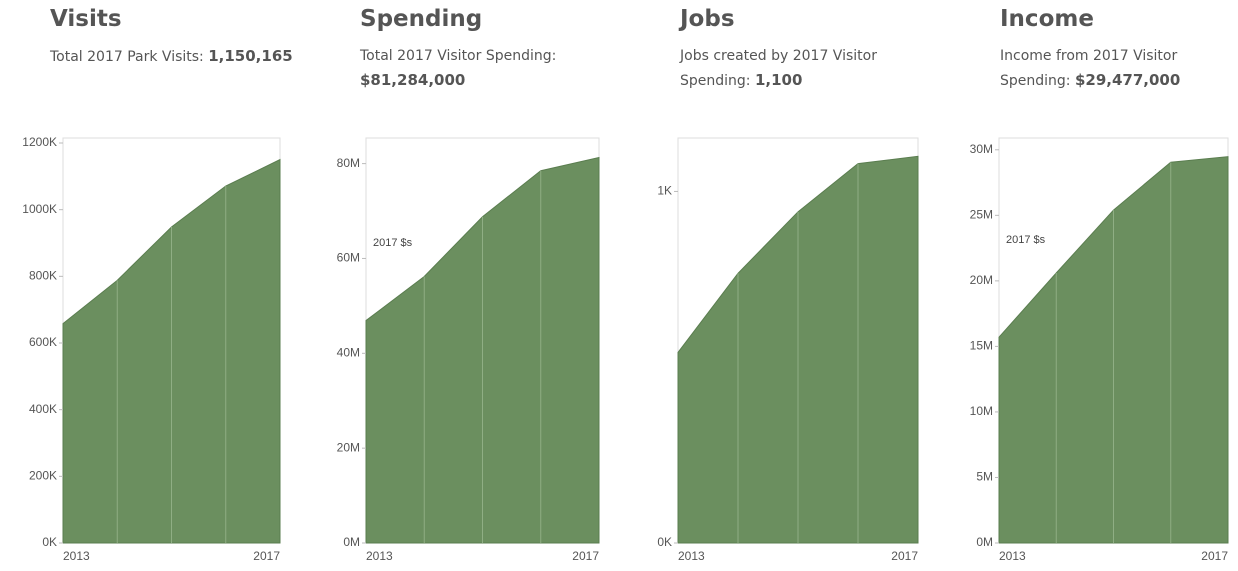 The height and width of the screenshot is (571, 1238). Describe the element at coordinates (43, 476) in the screenshot. I see `y-tick-label: 200K` at that location.